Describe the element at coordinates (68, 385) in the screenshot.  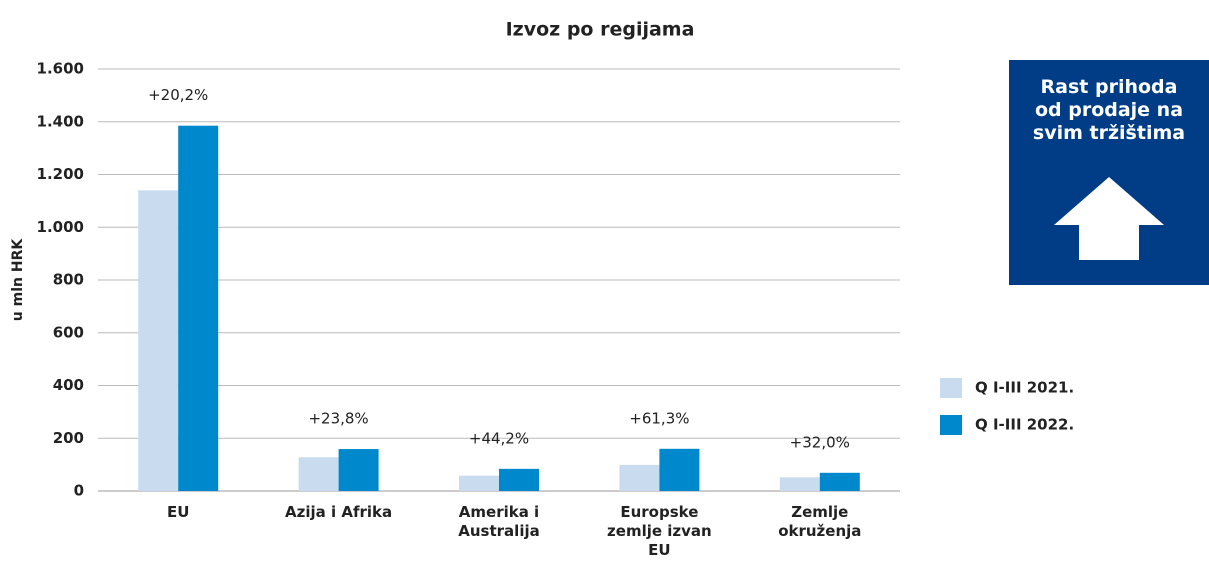
I see `y-tick-label: 400` at that location.